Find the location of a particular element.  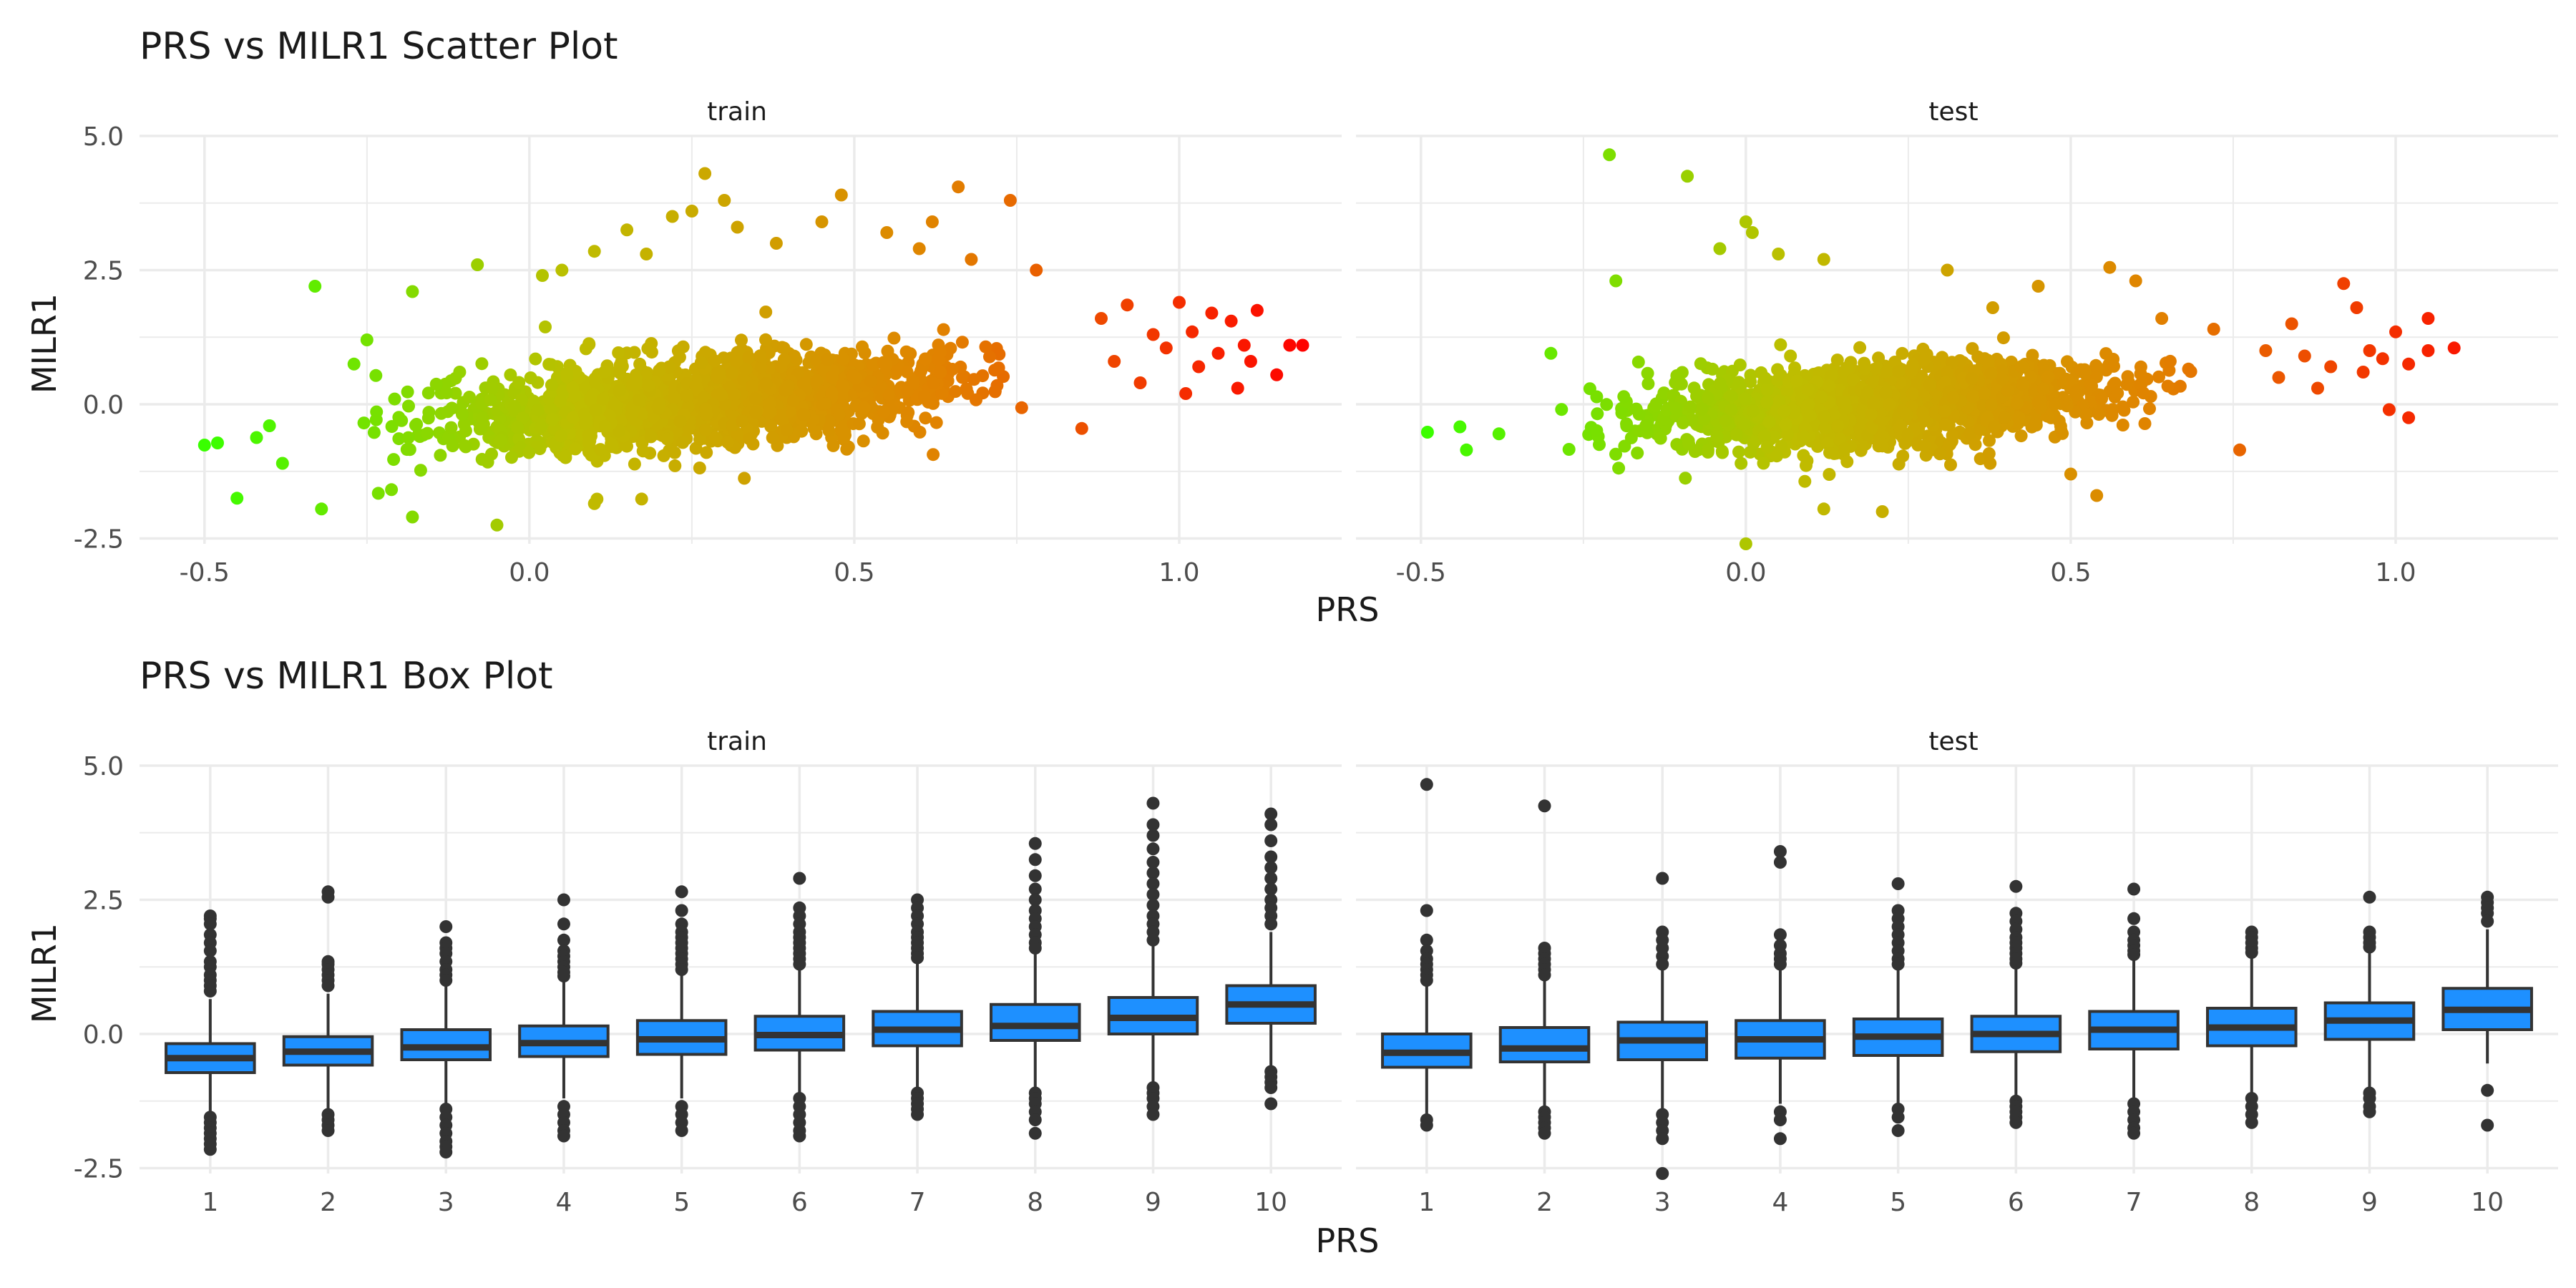

box-test-x-tick-label: 2 is located at coordinates (1544, 1202).